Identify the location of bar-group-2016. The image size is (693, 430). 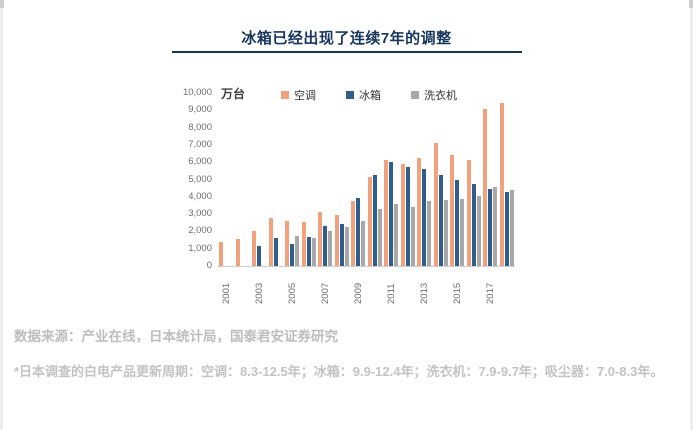
(474, 179).